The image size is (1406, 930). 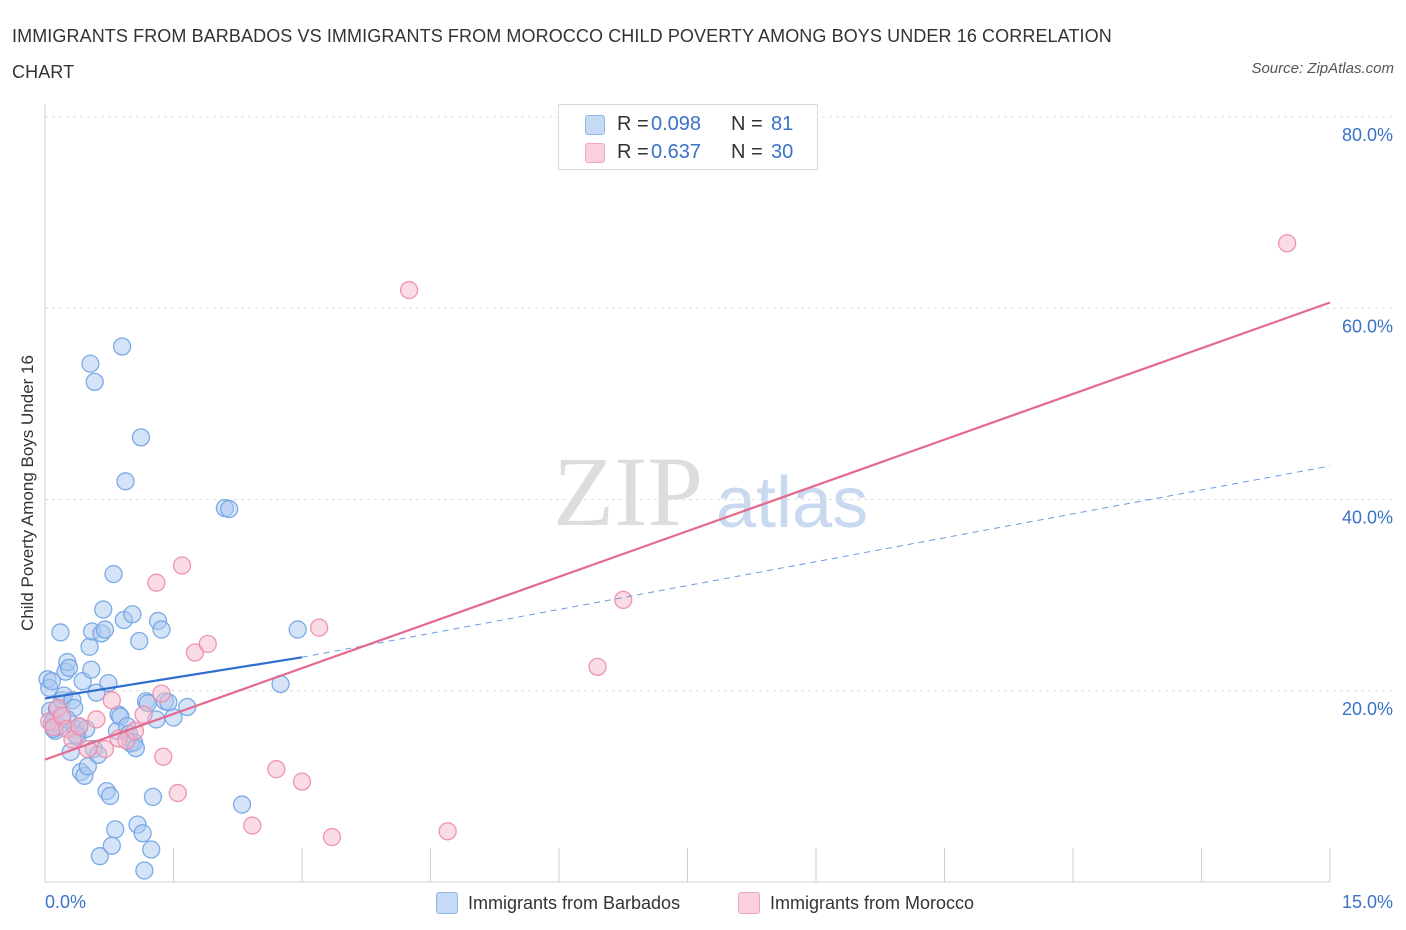 What do you see at coordinates (1367, 709) in the screenshot?
I see `y-tick-label: 20.0%` at bounding box center [1367, 709].